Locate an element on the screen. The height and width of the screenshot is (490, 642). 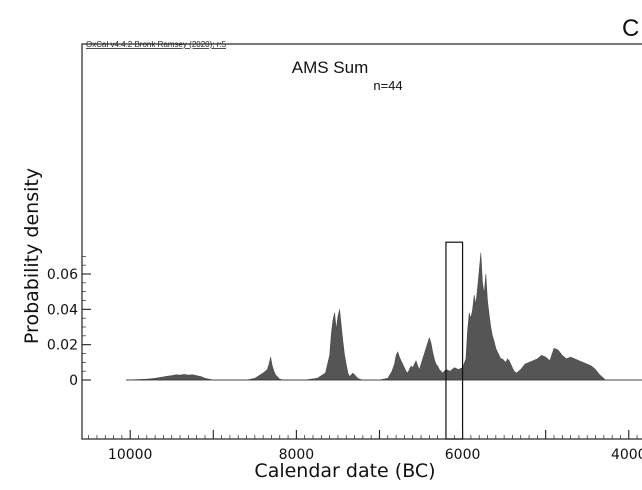
chart-subtitle: n=44 is located at coordinates (387, 85).